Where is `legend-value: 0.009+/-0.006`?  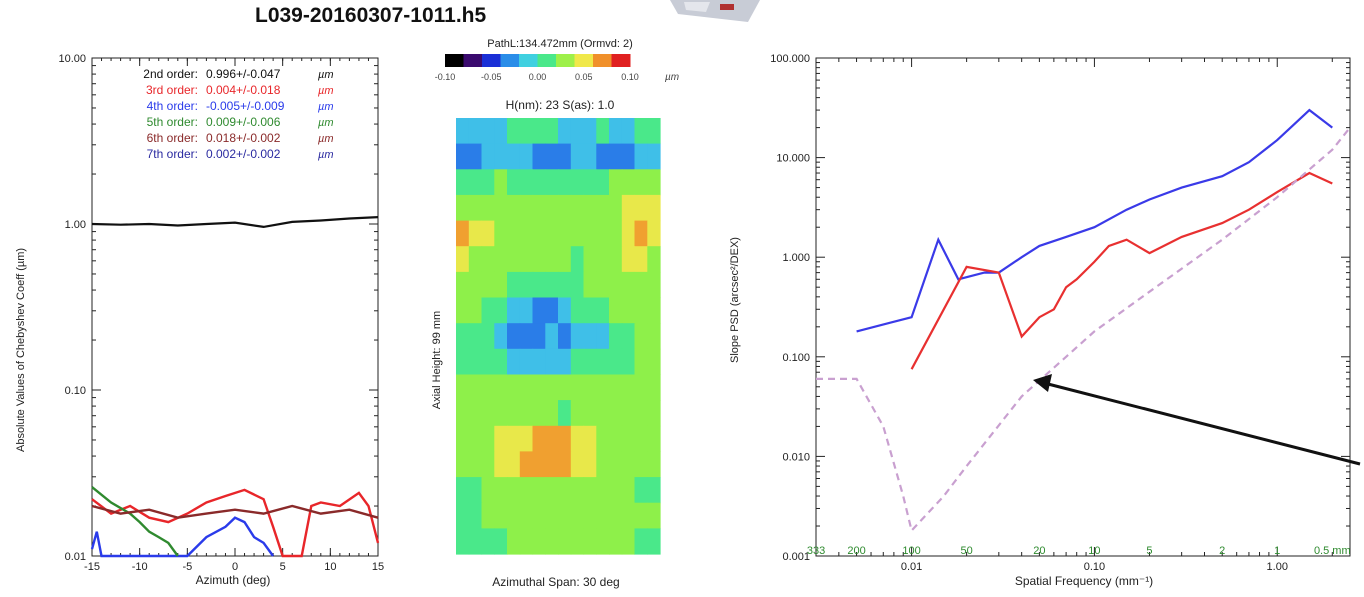 legend-value: 0.009+/-0.006 is located at coordinates (243, 122).